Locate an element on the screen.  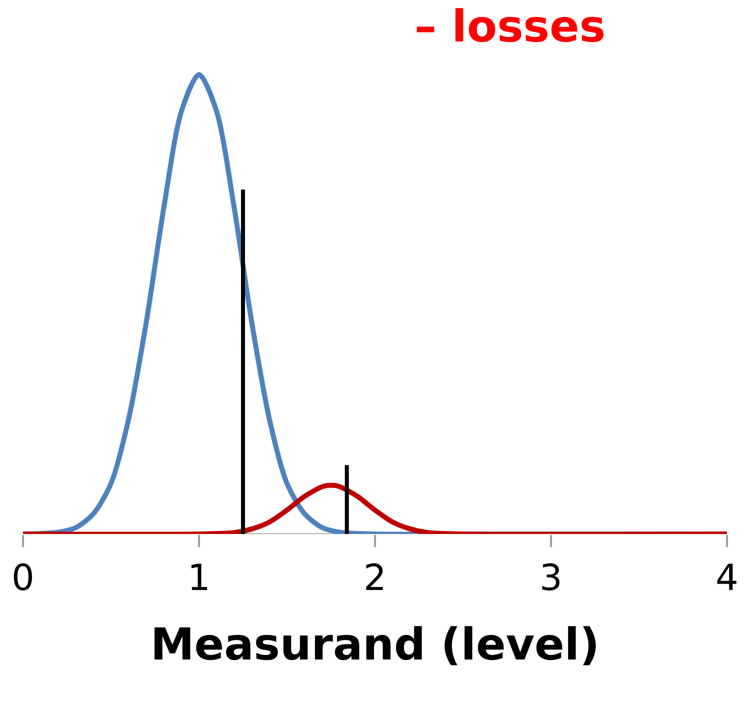
chart-title: – losses is located at coordinates (510, 26).